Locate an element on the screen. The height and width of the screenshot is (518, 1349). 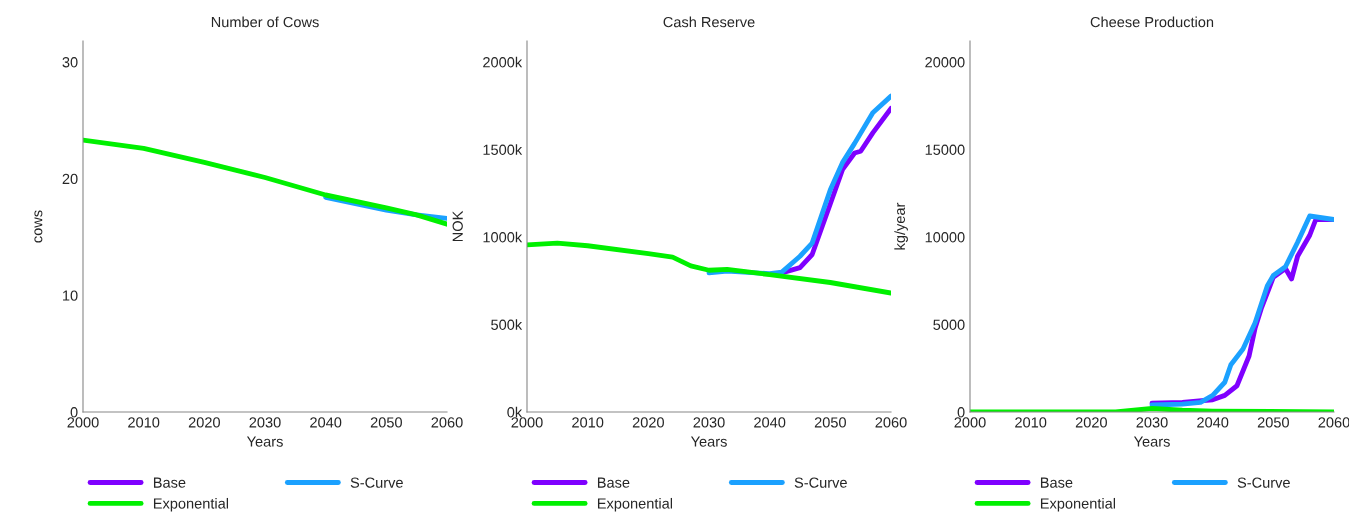
chart-title: Cash Reserve is located at coordinates (709, 22).